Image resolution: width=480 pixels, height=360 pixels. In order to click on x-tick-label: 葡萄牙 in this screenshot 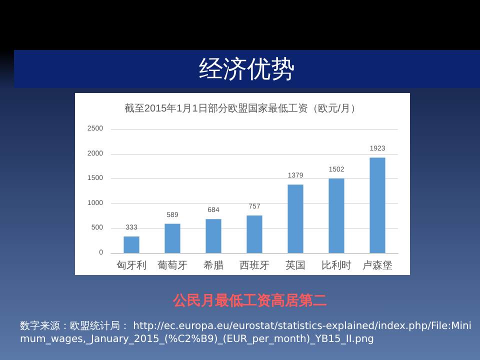, I will do `click(173, 266)`.